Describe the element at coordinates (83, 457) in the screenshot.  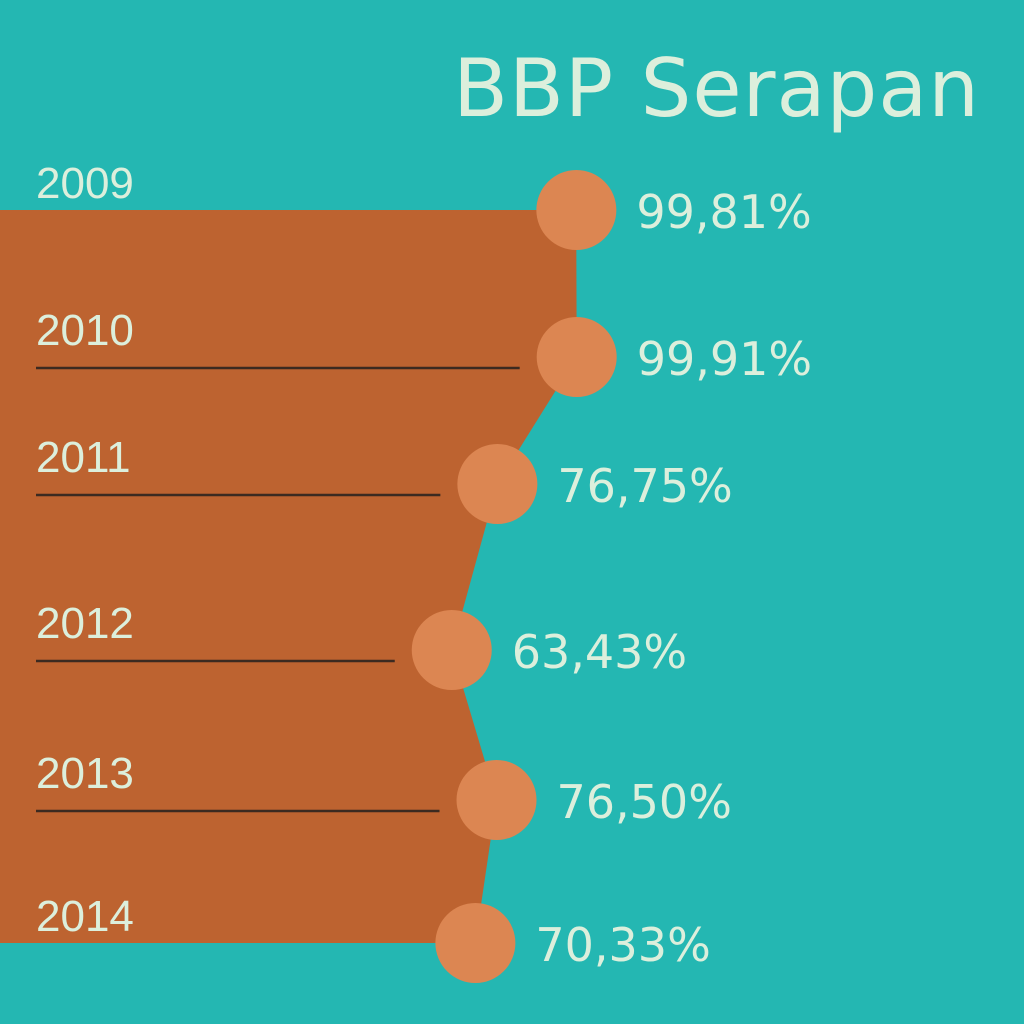
I see `year-label: 2011` at that location.